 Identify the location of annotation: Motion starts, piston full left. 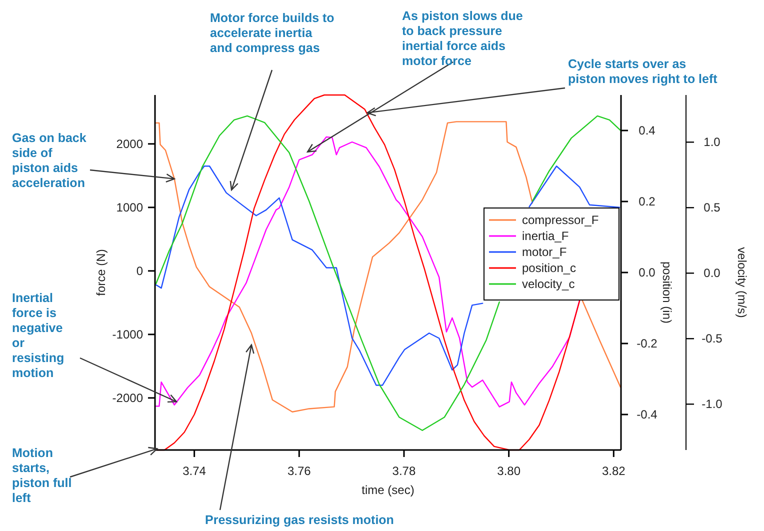
(42, 475).